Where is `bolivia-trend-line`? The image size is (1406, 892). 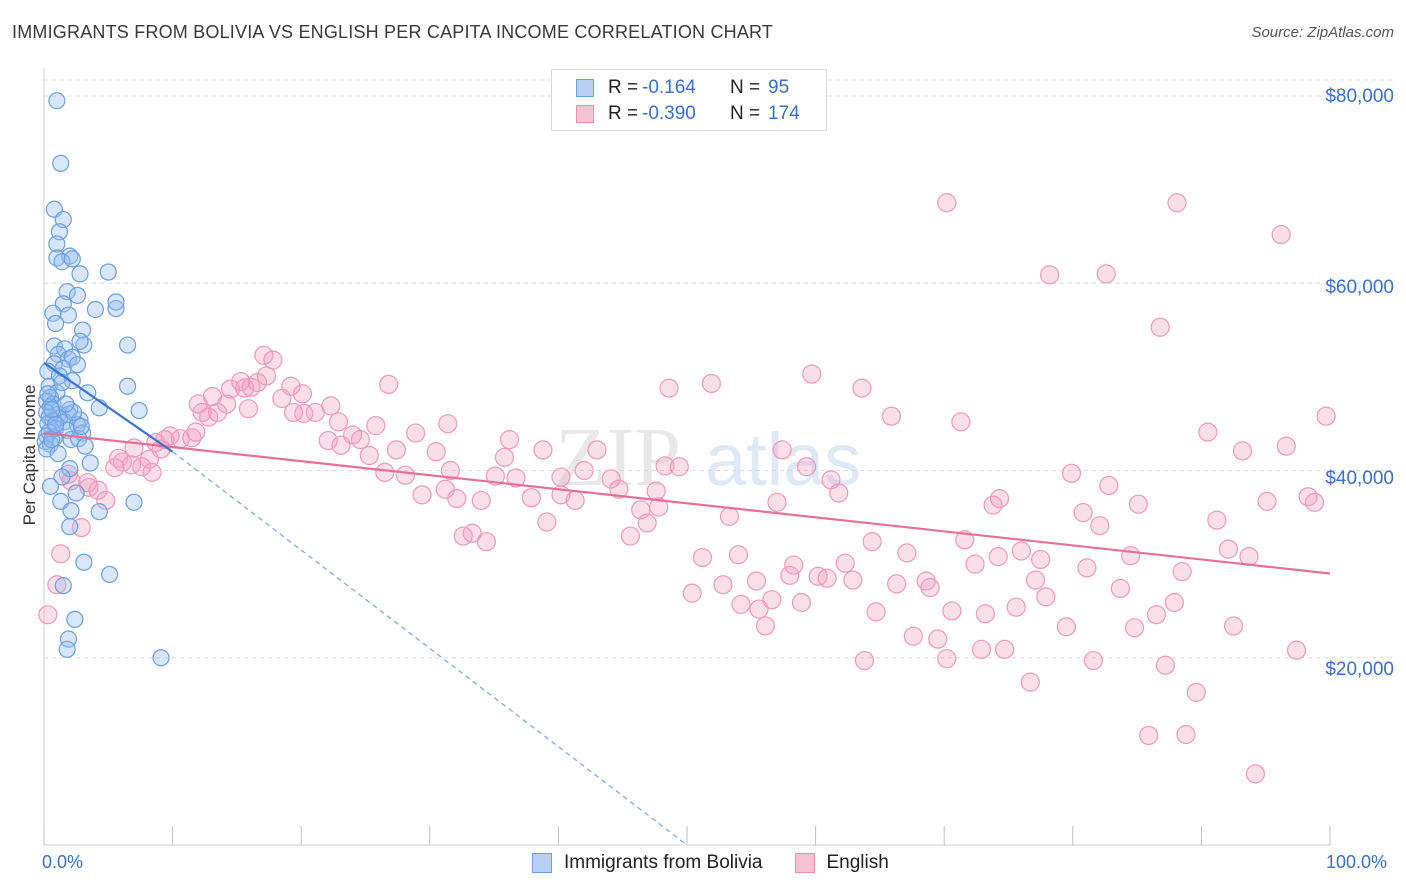
bolivia-trend-line is located at coordinates (108, 407).